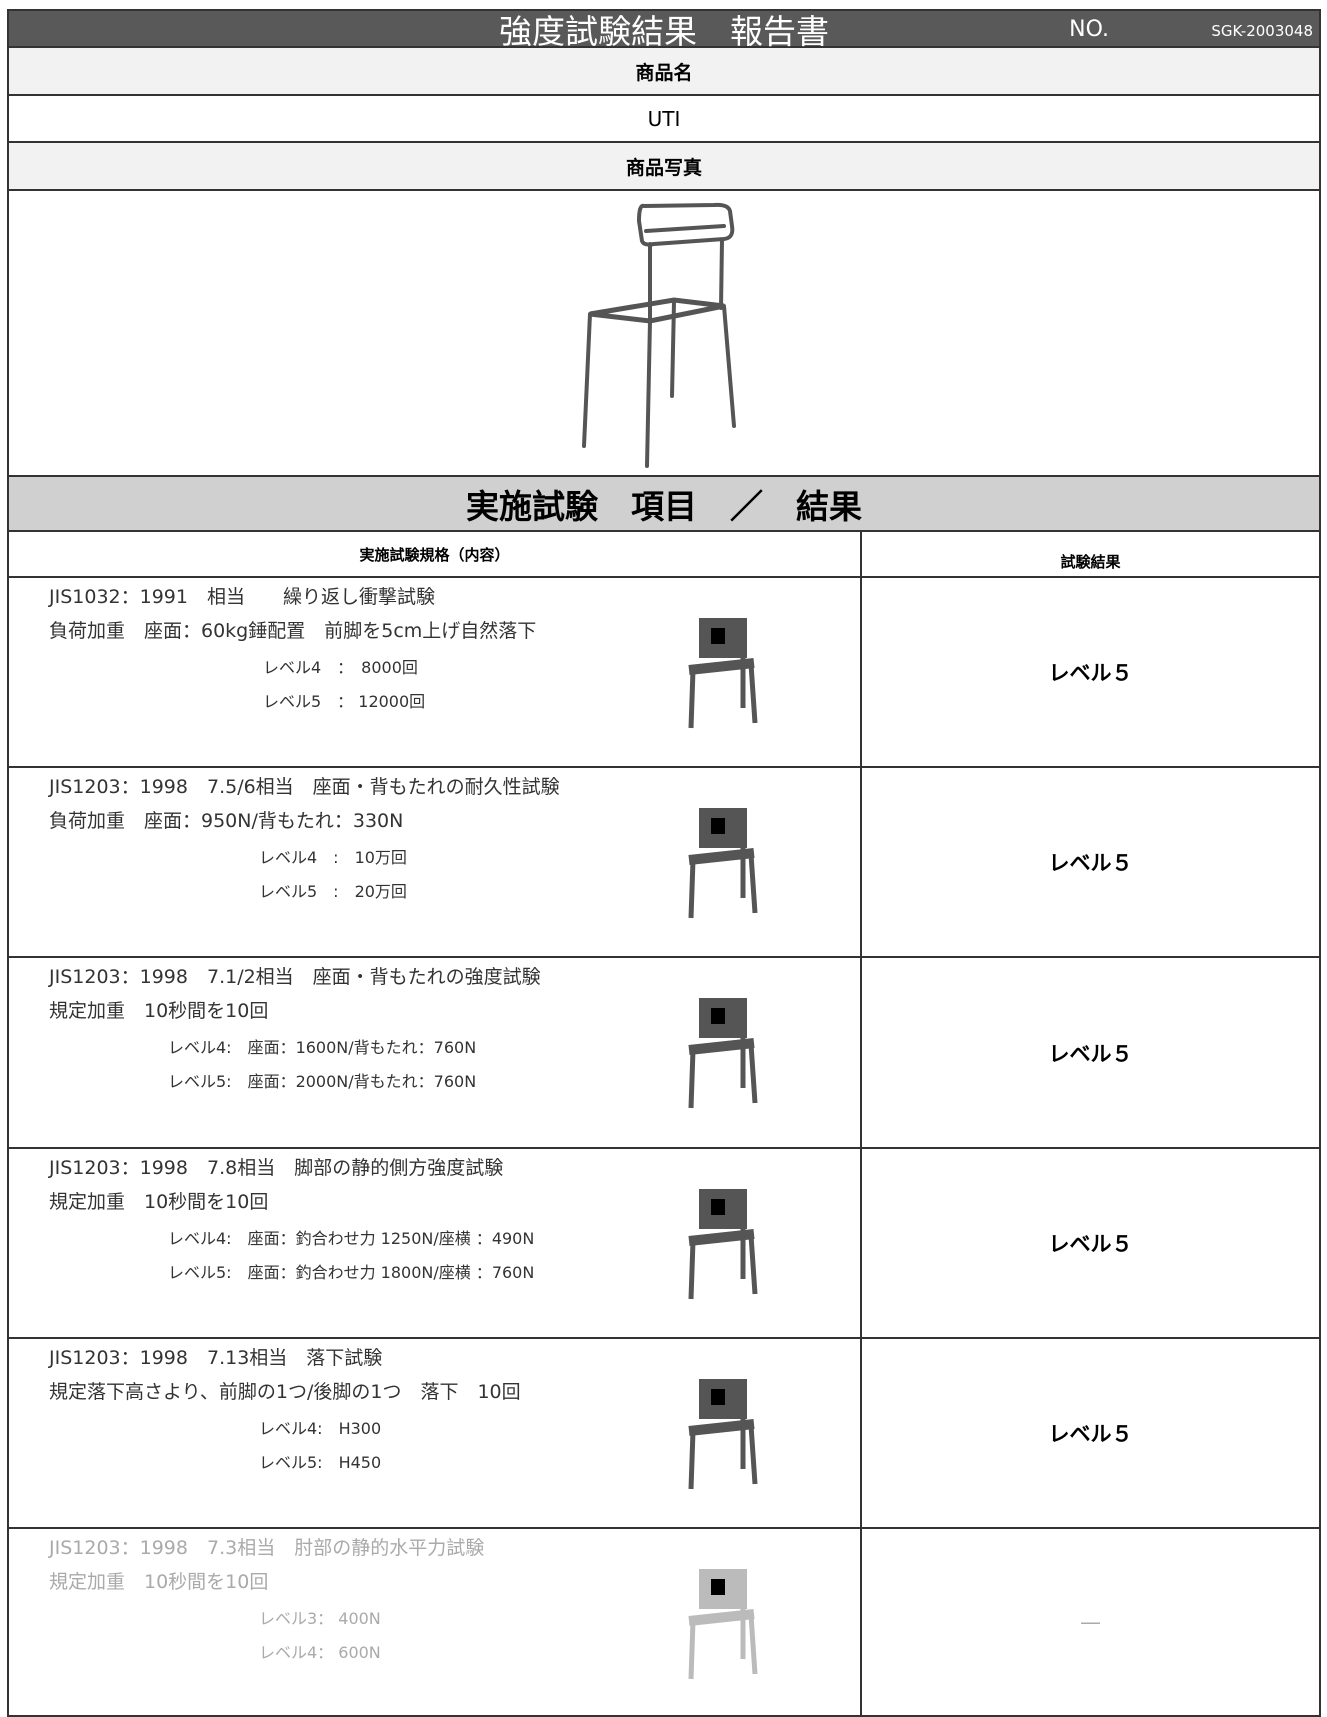 This screenshot has height=1717, width=1327. I want to click on text: 商品写真, so click(663, 167).